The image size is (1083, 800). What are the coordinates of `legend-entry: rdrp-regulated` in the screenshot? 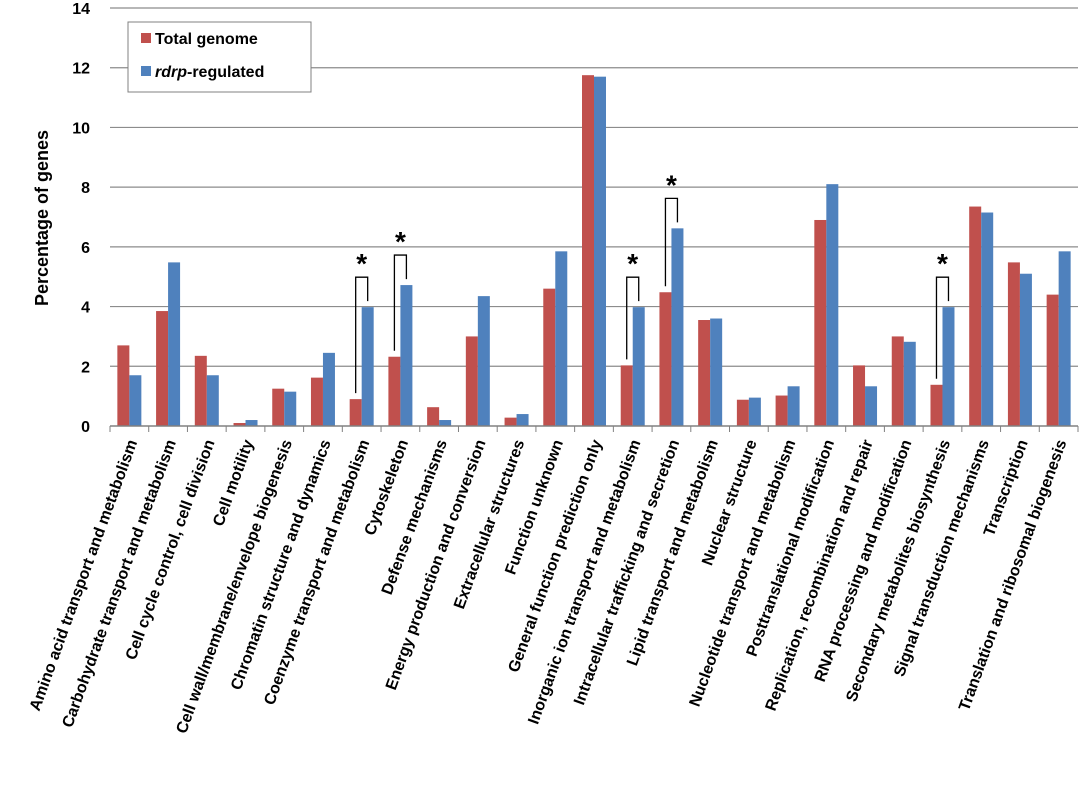 It's located at (209, 72).